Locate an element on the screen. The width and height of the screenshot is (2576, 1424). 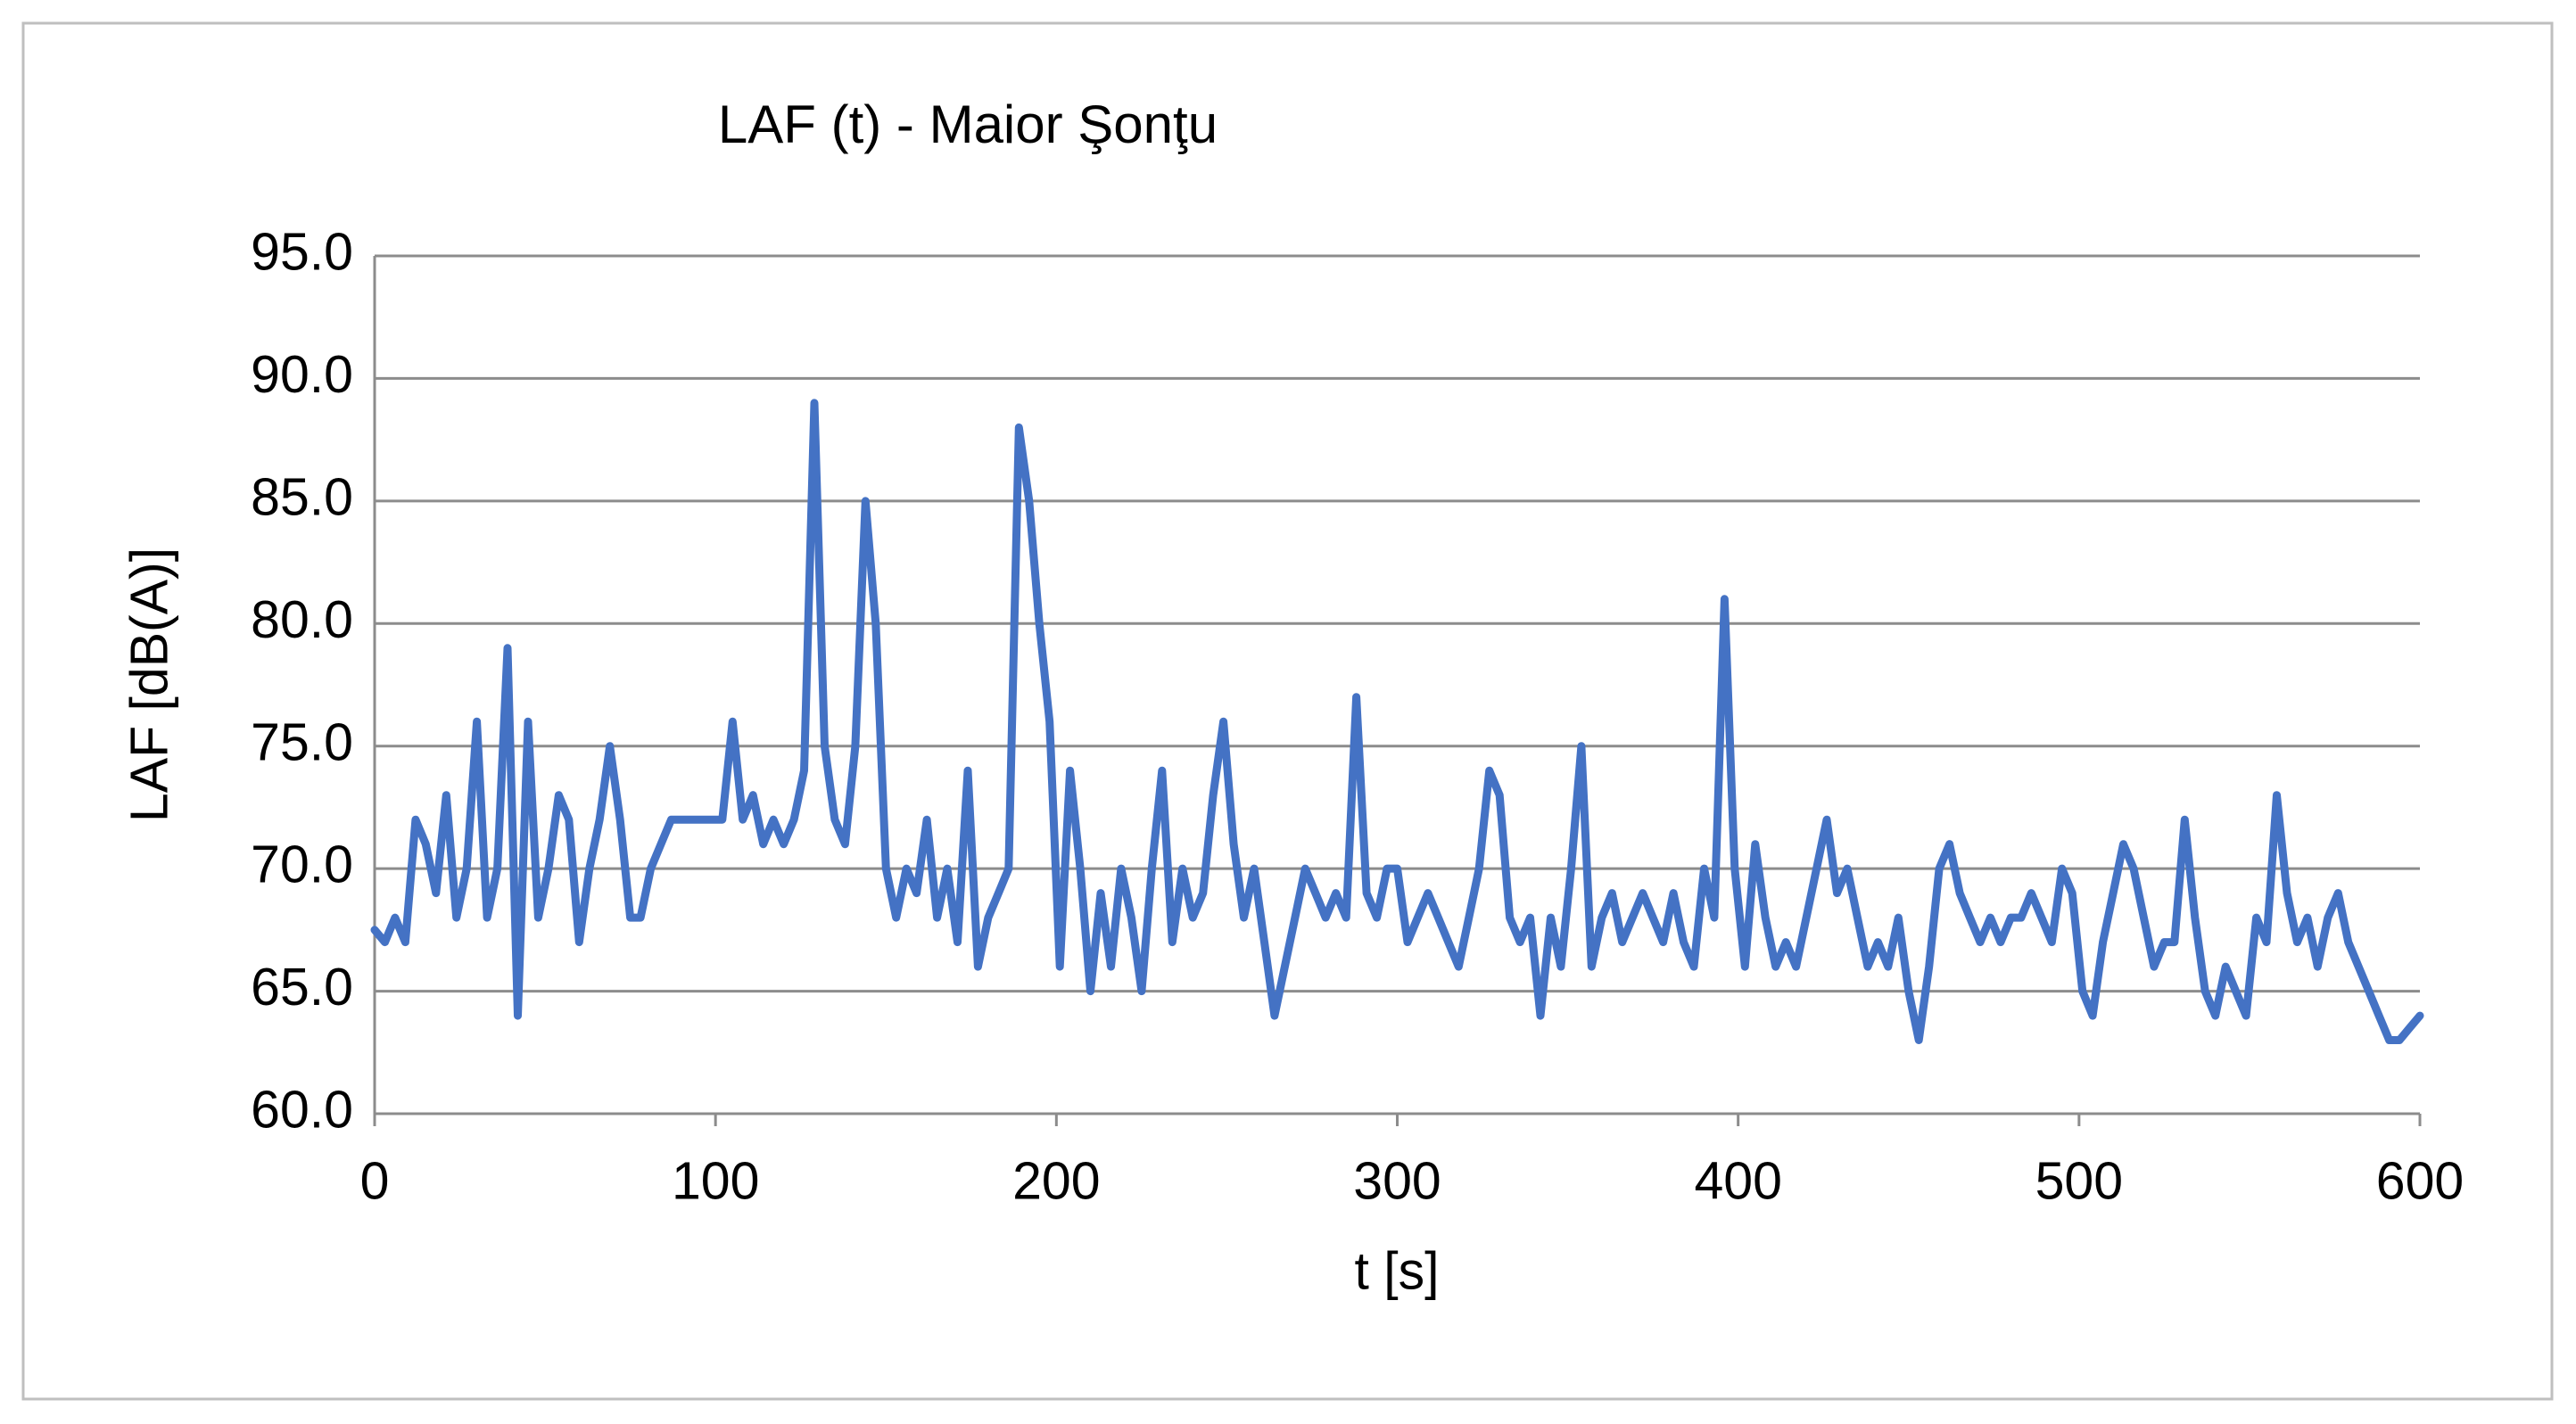
y-tick-label: 70.0 is located at coordinates (302, 865).